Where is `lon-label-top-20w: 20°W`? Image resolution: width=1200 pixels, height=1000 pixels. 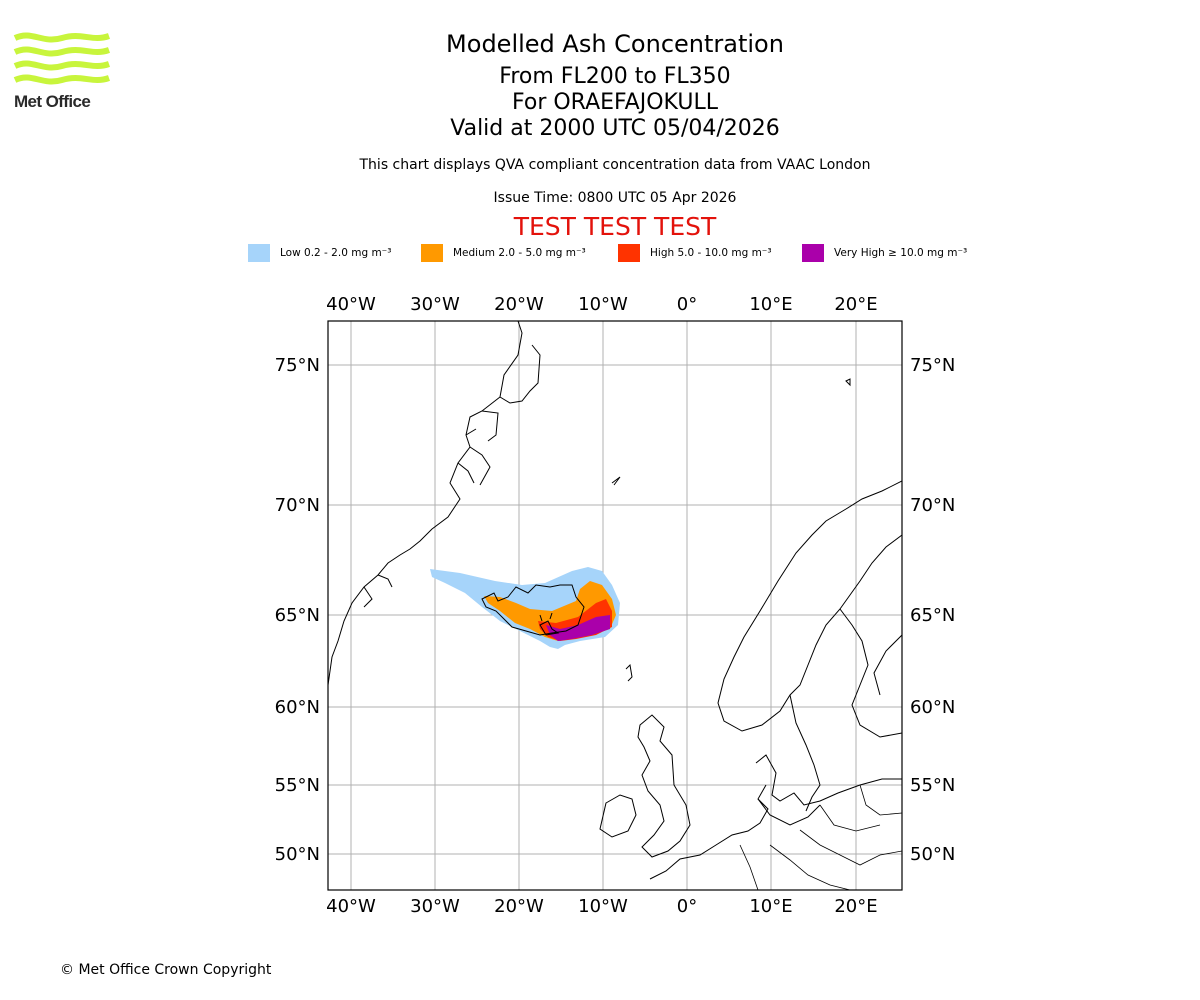
lon-label-top-20w: 20°W is located at coordinates (519, 304).